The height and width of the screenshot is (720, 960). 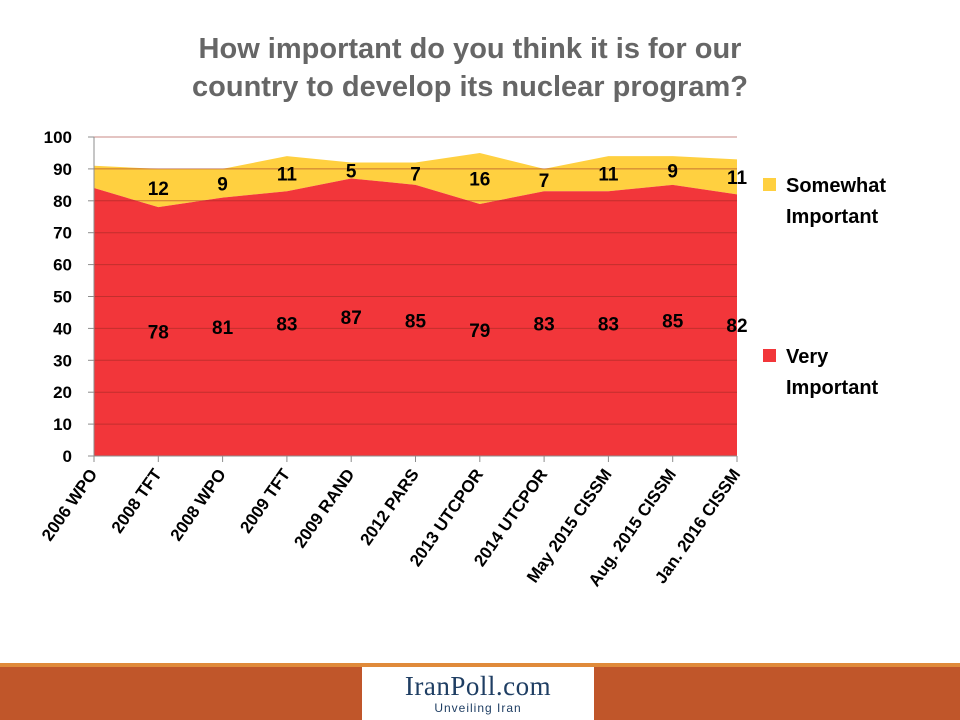 What do you see at coordinates (58, 137) in the screenshot?
I see `y-tick-label: 100` at bounding box center [58, 137].